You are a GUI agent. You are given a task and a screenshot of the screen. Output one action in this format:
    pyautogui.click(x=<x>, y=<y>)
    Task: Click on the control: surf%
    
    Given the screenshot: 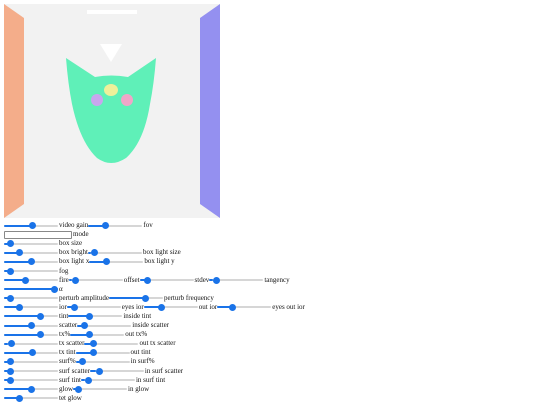 What is the action you would take?
    pyautogui.click(x=40, y=362)
    